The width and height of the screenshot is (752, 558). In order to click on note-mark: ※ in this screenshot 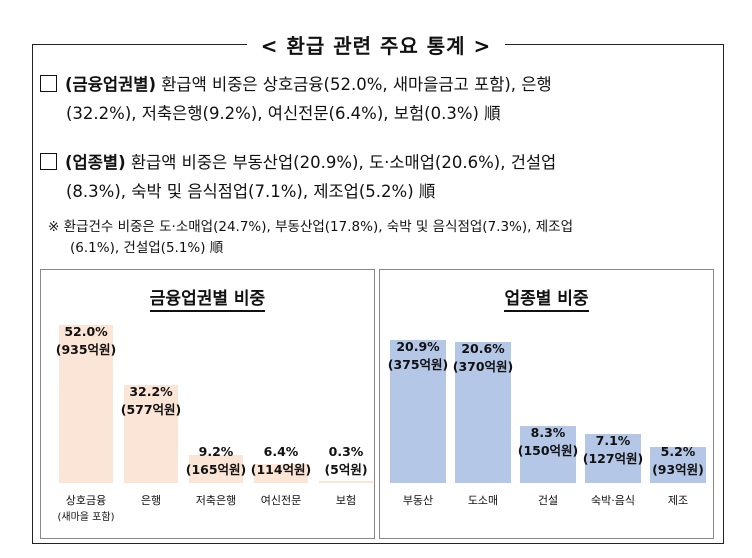, I will do `click(54, 227)`.